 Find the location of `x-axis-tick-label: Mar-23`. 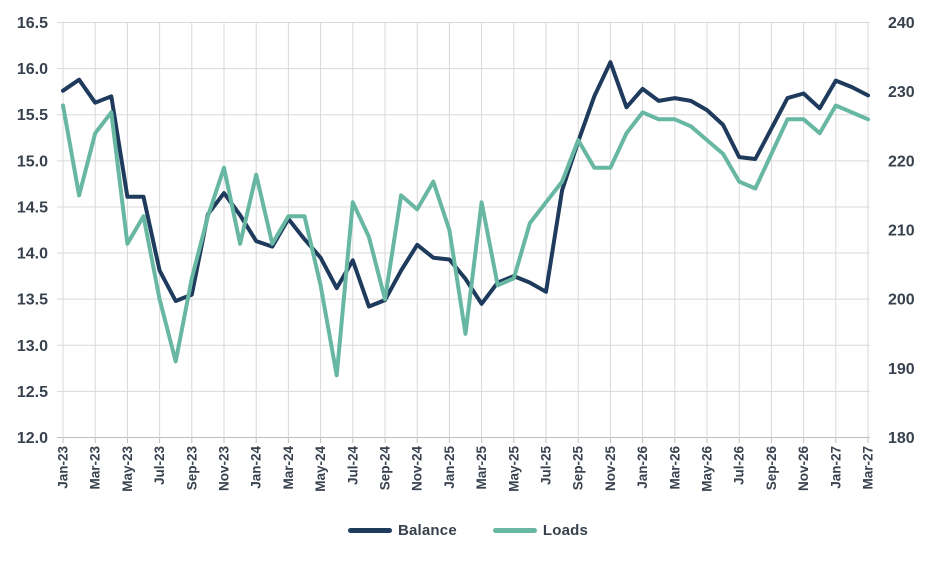

x-axis-tick-label: Mar-23 is located at coordinates (95, 468).